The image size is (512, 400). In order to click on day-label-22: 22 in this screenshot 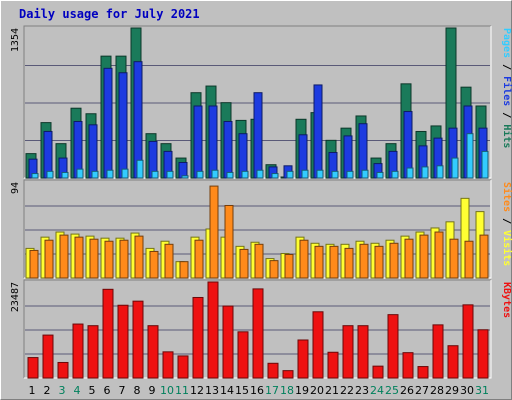, I will do `click(347, 390)`.